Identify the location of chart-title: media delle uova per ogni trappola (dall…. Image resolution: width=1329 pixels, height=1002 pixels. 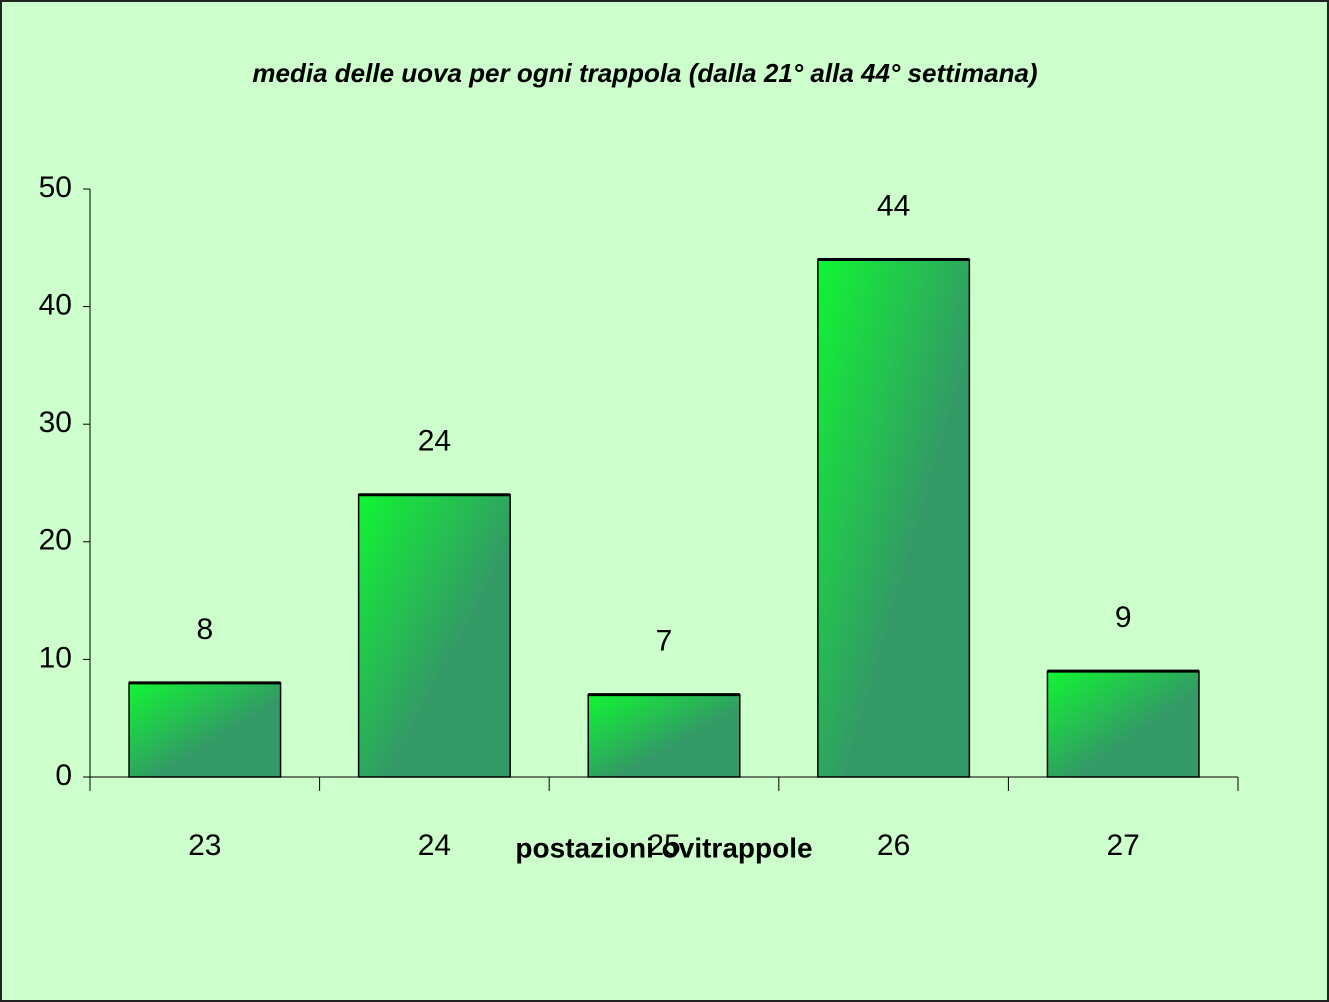
(644, 73).